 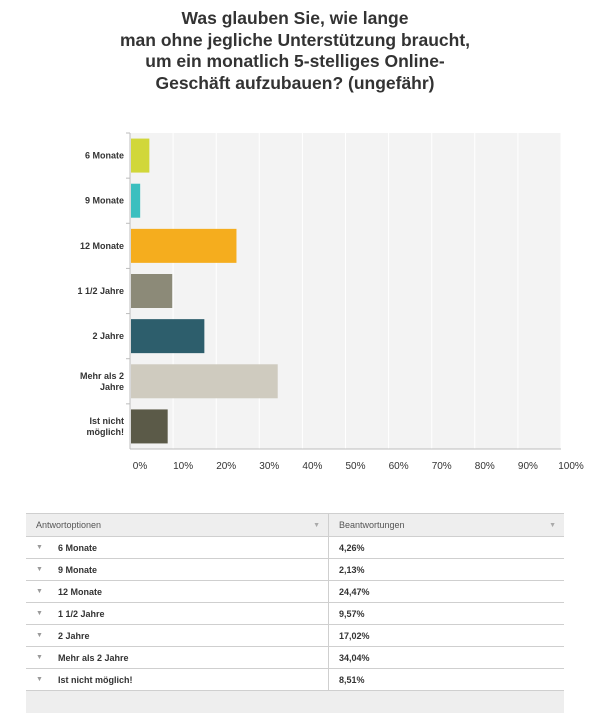 I want to click on option-label: 1 1/2 Jahre, so click(x=81, y=613).